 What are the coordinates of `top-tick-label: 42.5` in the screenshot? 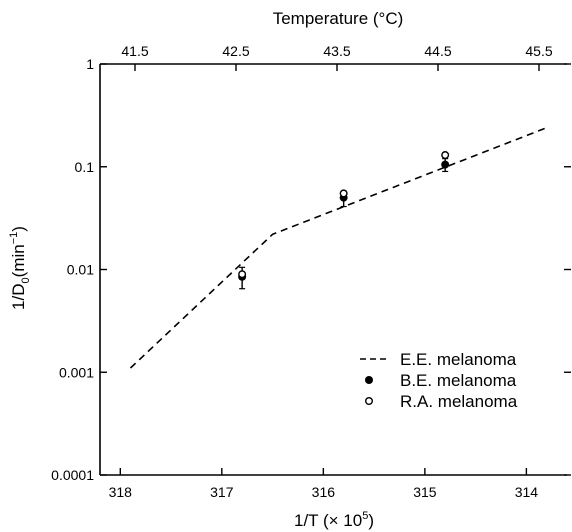 It's located at (235, 51).